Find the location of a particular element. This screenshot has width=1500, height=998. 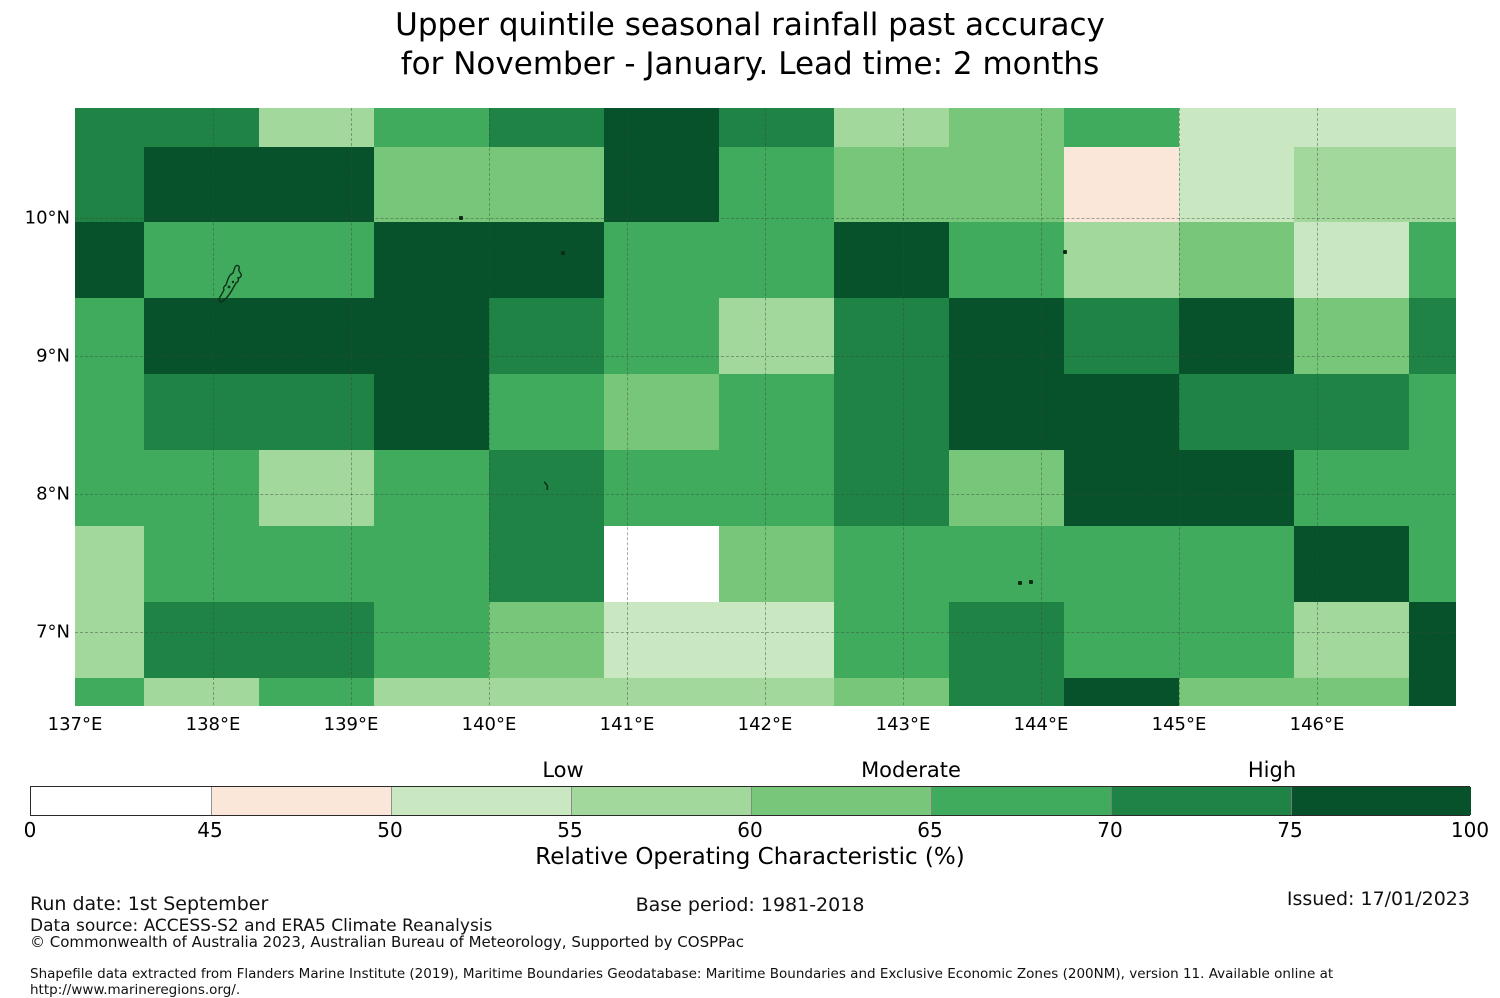

y-tick-label: 7°N is located at coordinates (53, 632).